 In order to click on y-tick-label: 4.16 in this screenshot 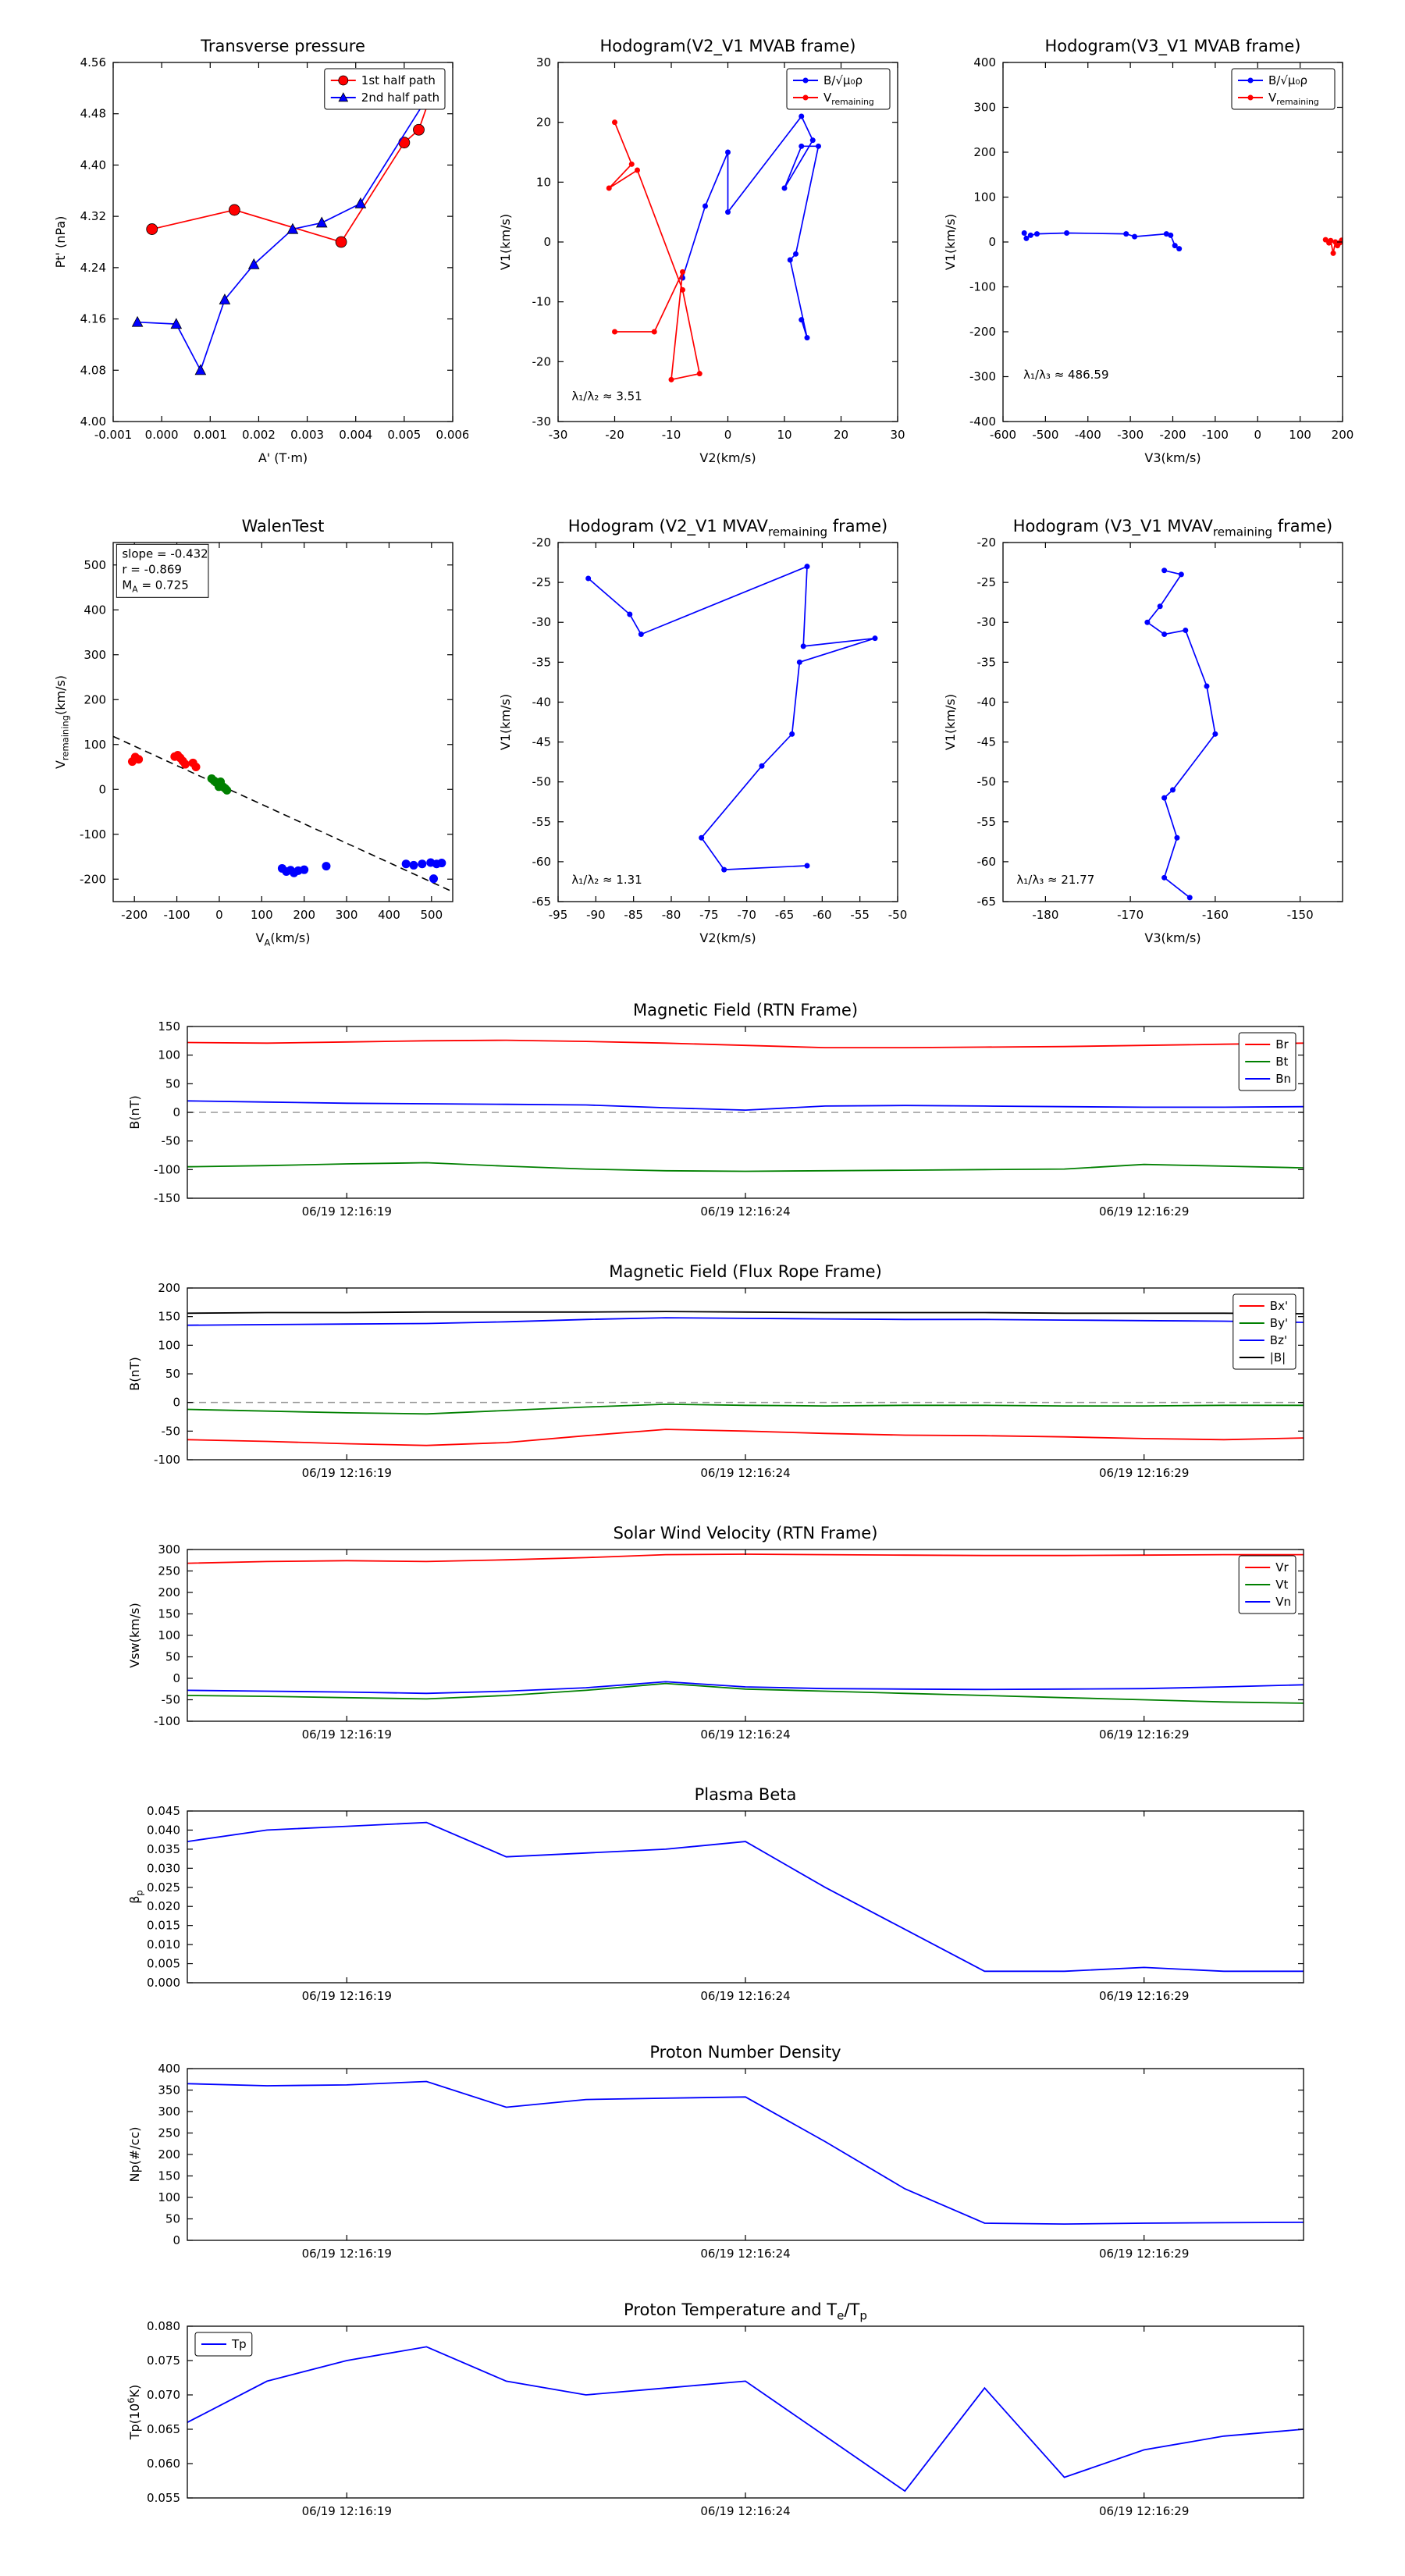, I will do `click(93, 319)`.